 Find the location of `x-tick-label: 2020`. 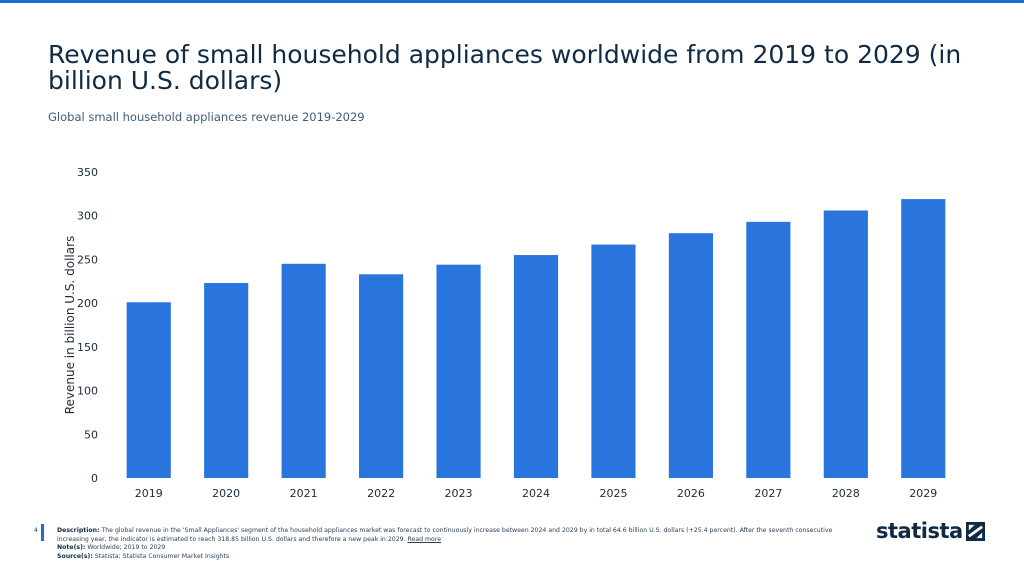

x-tick-label: 2020 is located at coordinates (226, 493).